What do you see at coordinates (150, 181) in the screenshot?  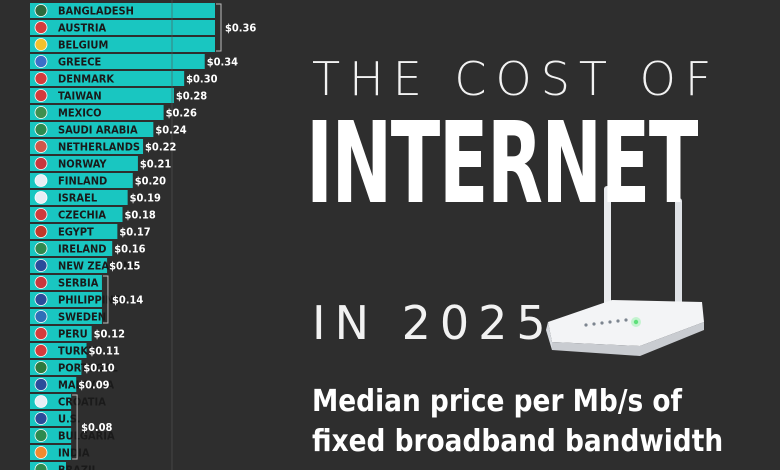 I see `value-label: $0.20` at bounding box center [150, 181].